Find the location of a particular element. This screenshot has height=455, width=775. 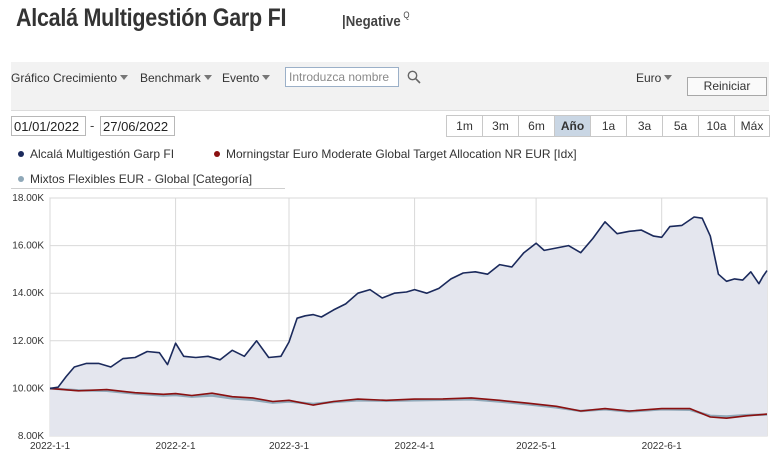

search-input is located at coordinates (342, 77).